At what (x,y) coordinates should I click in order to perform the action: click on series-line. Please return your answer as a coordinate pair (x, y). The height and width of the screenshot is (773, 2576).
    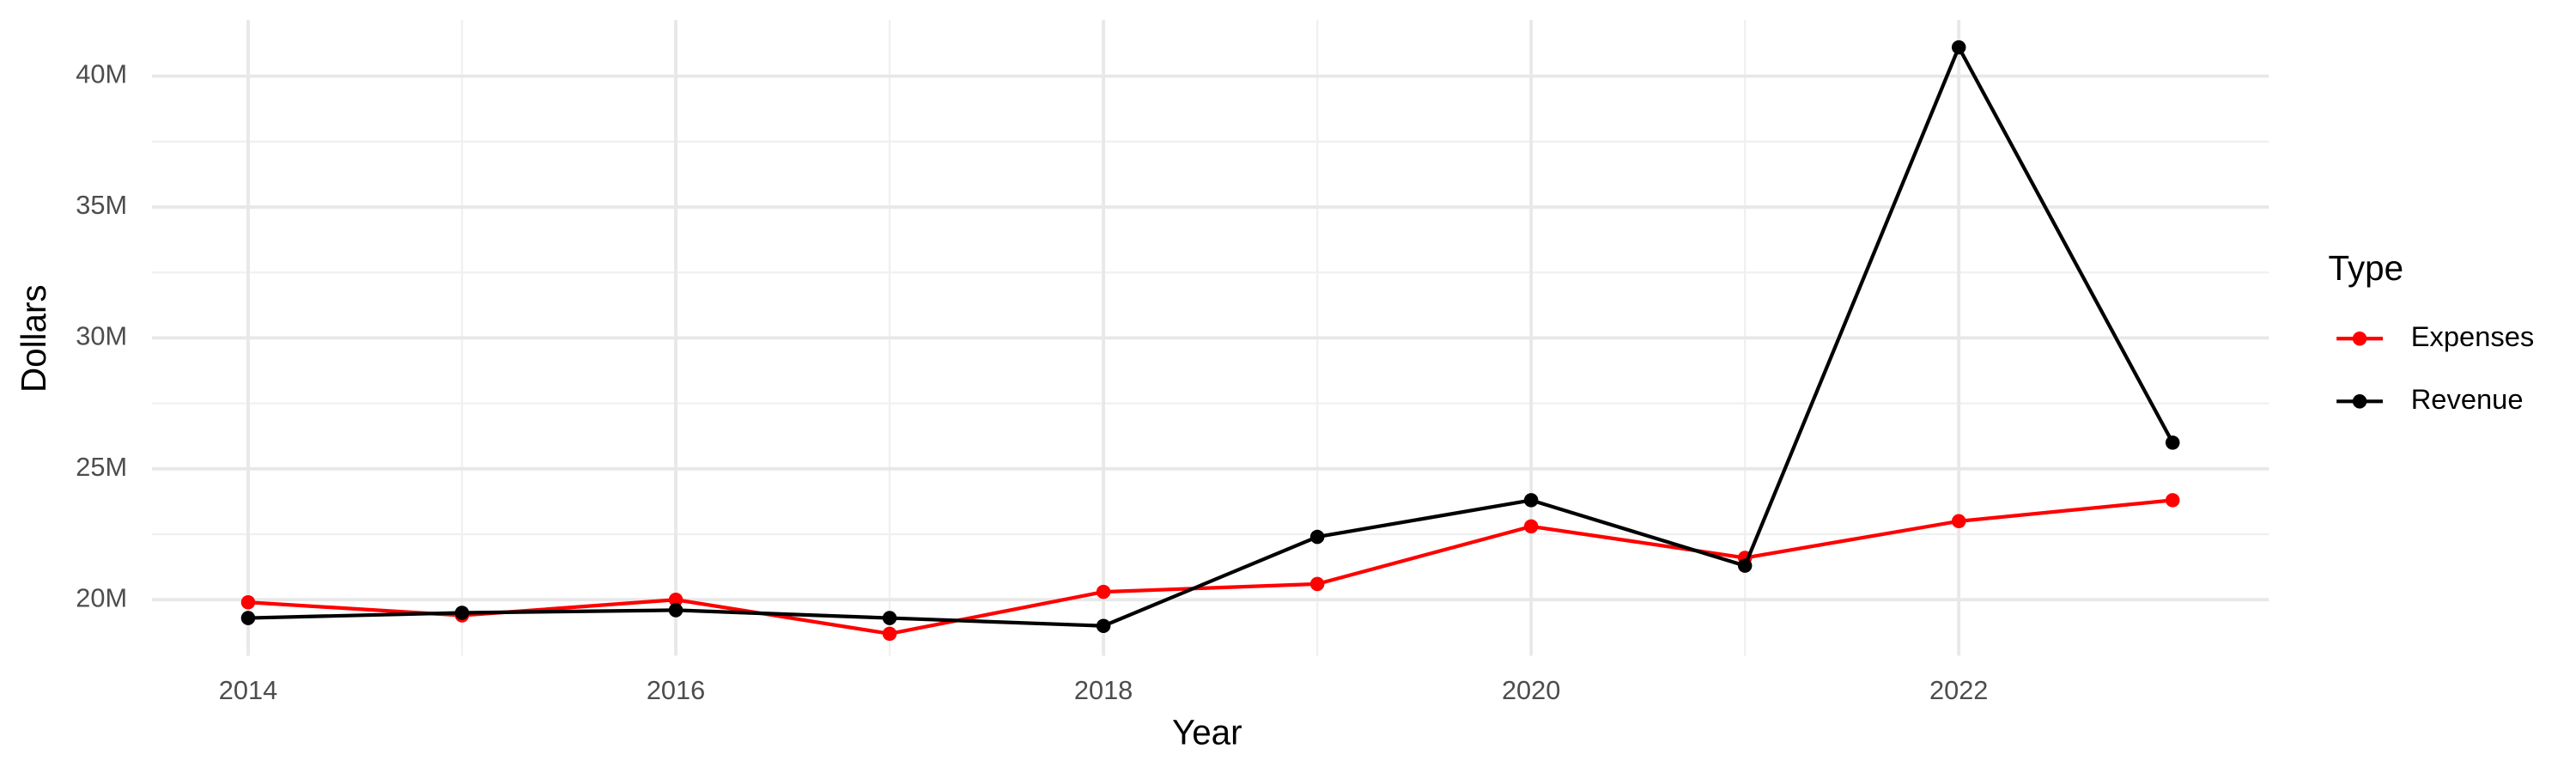
    Looking at the image, I should click on (1210, 567).